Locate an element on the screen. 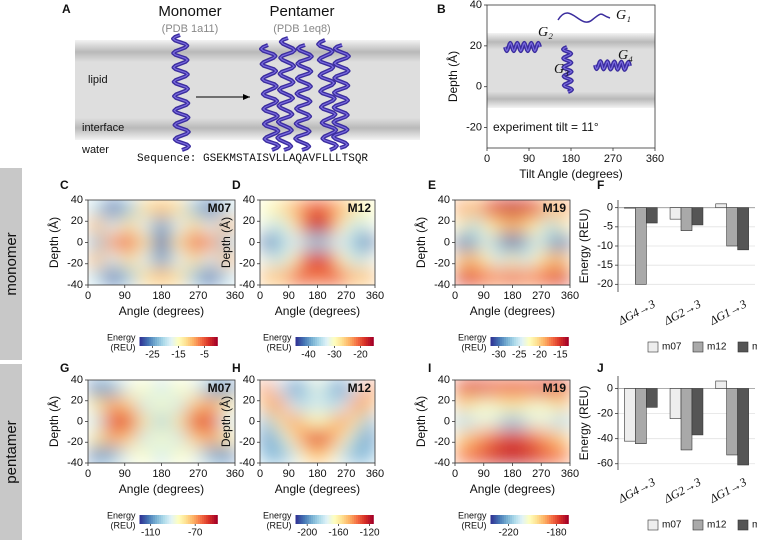 This screenshot has width=757, height=540. pentamer-title: Pentamer is located at coordinates (301, 11).